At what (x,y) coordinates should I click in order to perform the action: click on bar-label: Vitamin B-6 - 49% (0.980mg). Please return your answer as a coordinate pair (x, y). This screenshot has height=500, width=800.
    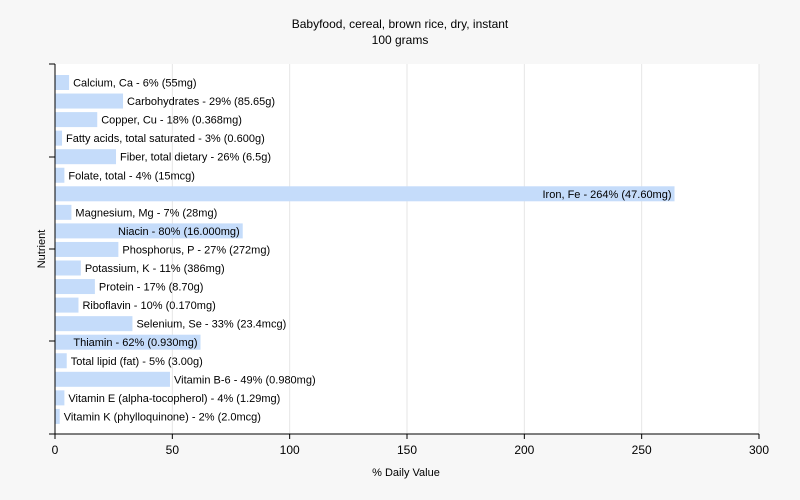
    Looking at the image, I should click on (245, 380).